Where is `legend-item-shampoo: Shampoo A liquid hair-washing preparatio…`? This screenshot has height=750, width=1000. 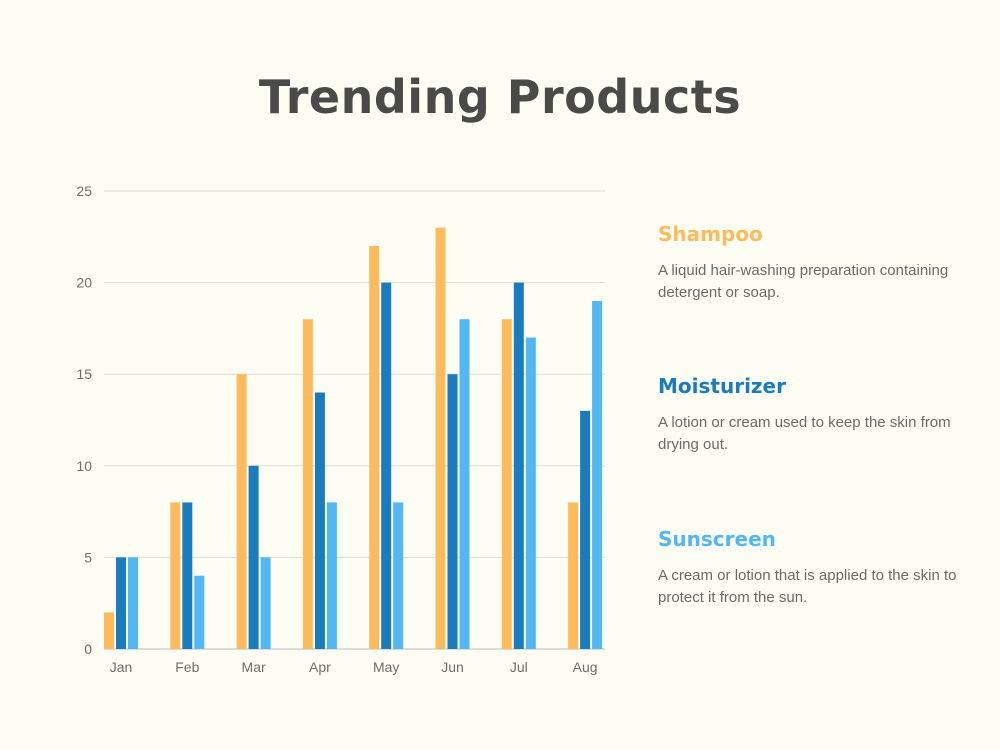
legend-item-shampoo: Shampoo A liquid hair-washing preparatio… is located at coordinates (808, 263).